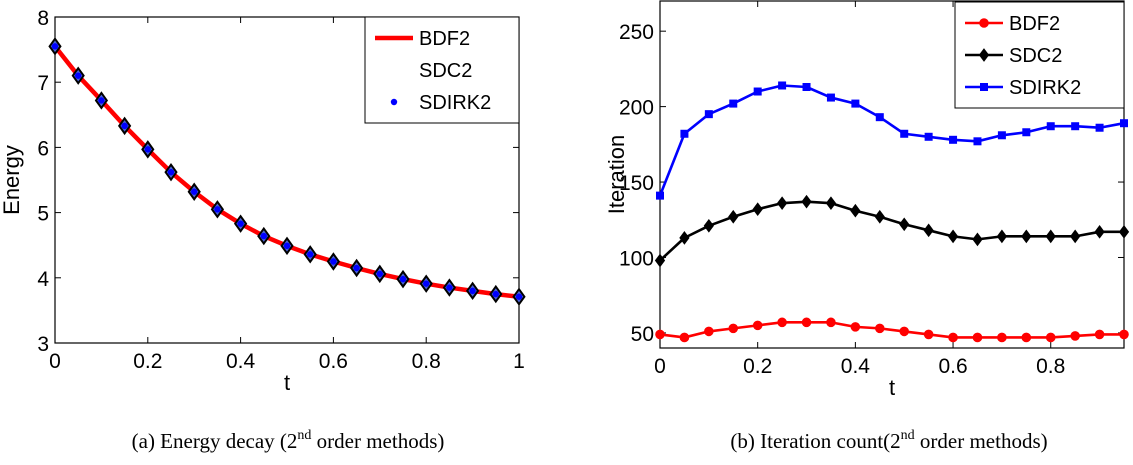 This screenshot has height=465, width=1133. I want to click on x-tick-label: 0.6, so click(952, 366).